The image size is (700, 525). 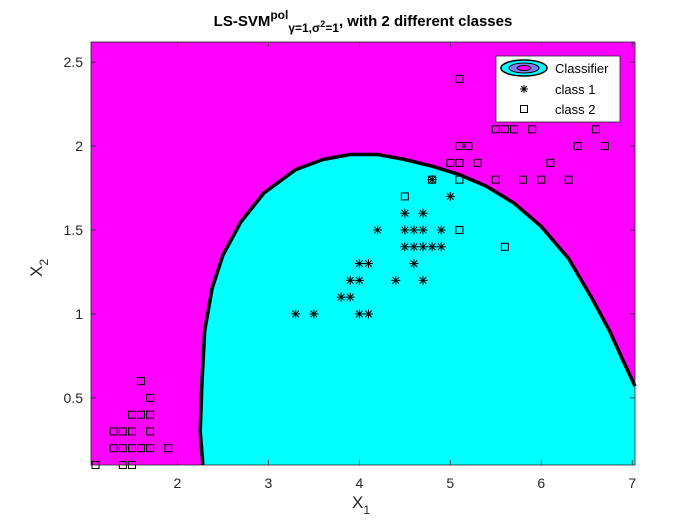 I want to click on legend-label-classifier: Classifier, so click(x=582, y=68).